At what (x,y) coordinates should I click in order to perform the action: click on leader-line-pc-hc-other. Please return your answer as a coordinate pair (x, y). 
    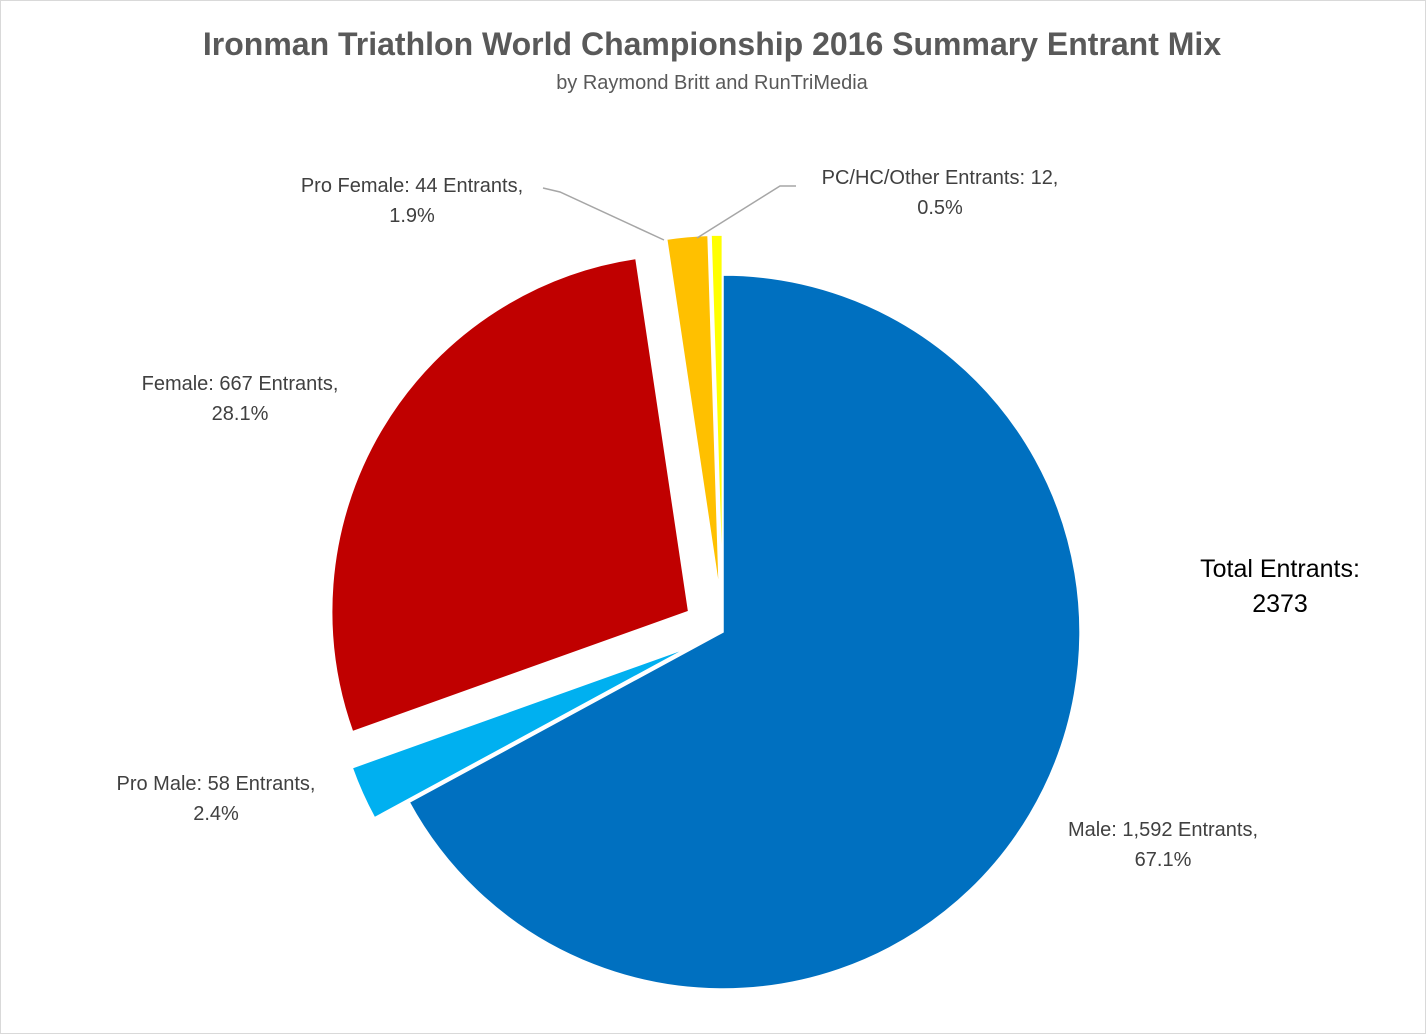
    Looking at the image, I should click on (746, 212).